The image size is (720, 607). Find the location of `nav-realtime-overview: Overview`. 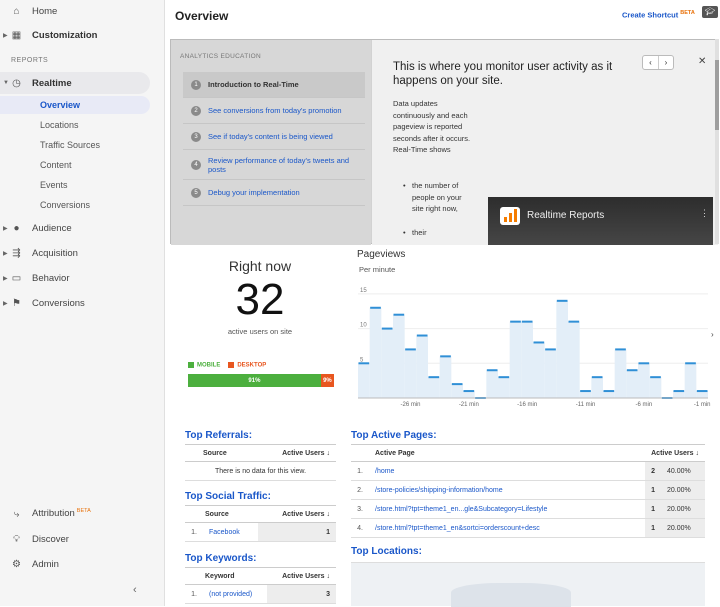

nav-realtime-overview: Overview is located at coordinates (75, 105).